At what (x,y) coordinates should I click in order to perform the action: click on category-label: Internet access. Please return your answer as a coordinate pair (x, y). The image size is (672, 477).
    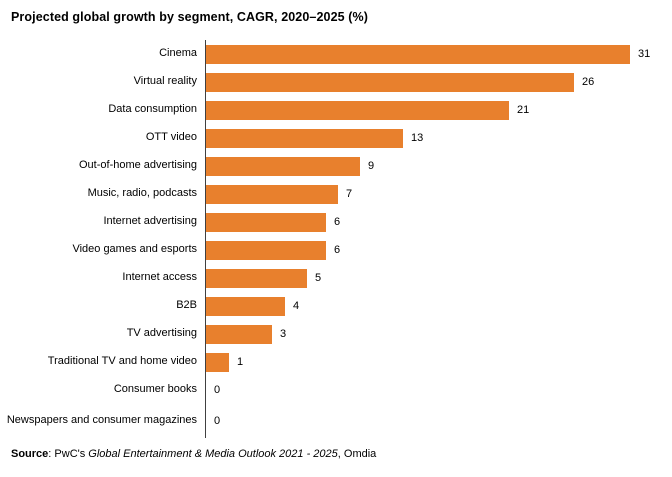
    Looking at the image, I should click on (159, 277).